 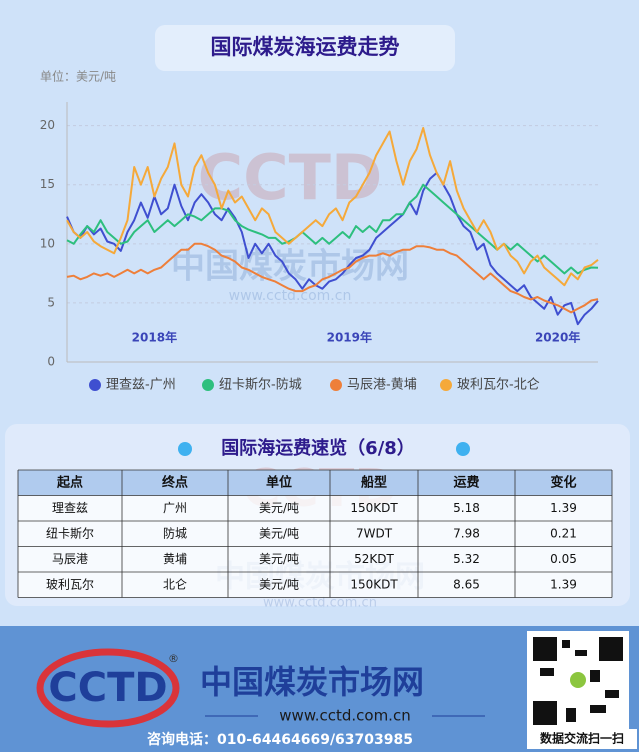 What do you see at coordinates (466, 482) in the screenshot?
I see `table-header-cell: 运费` at bounding box center [466, 482].